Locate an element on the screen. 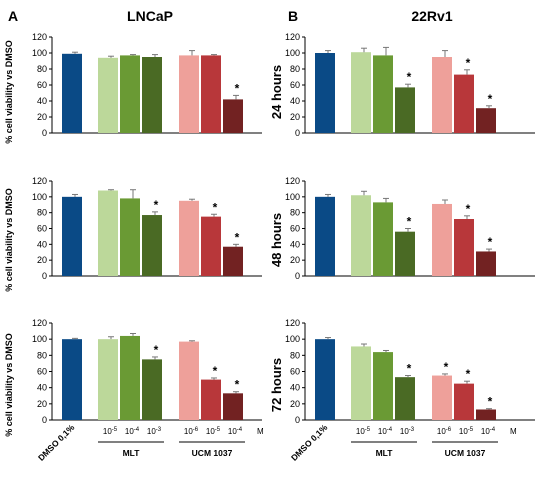 Image resolution: width=550 pixels, height=483 pixels. time-label-48h: 48 hours is located at coordinates (276, 240).